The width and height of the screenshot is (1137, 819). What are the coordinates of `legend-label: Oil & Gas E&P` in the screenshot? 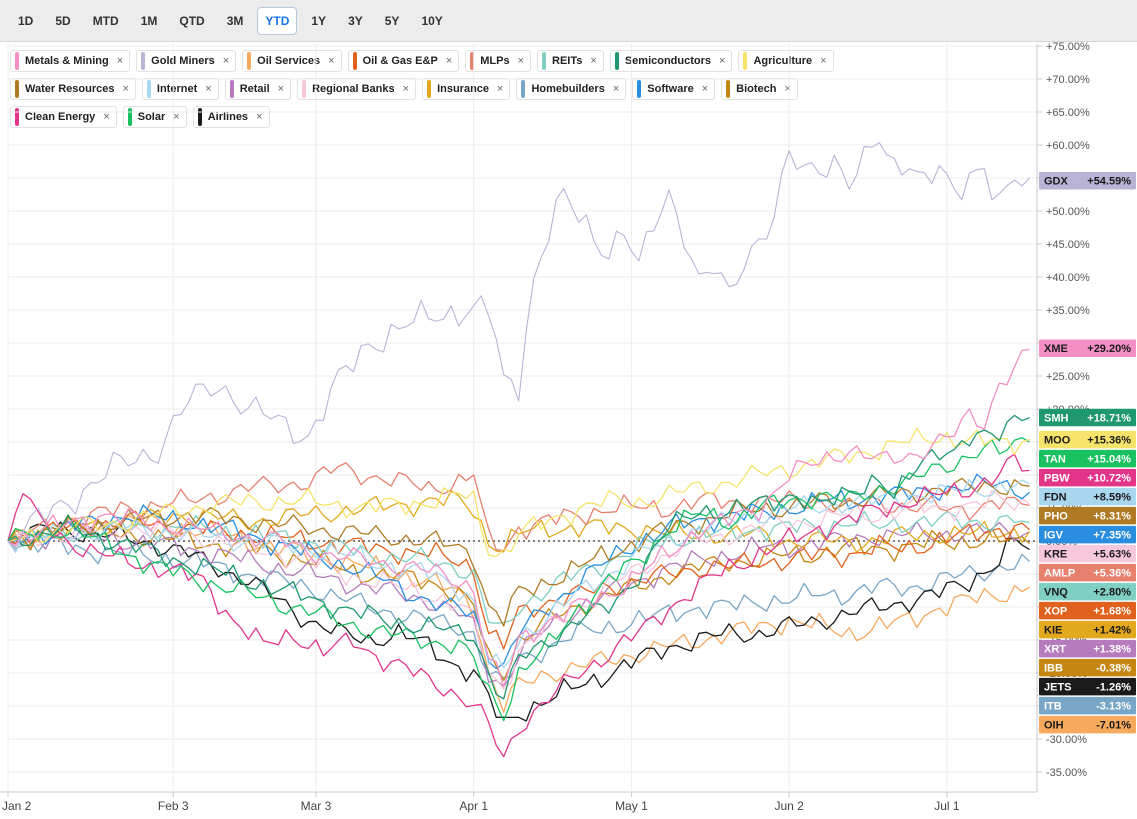 It's located at (400, 61).